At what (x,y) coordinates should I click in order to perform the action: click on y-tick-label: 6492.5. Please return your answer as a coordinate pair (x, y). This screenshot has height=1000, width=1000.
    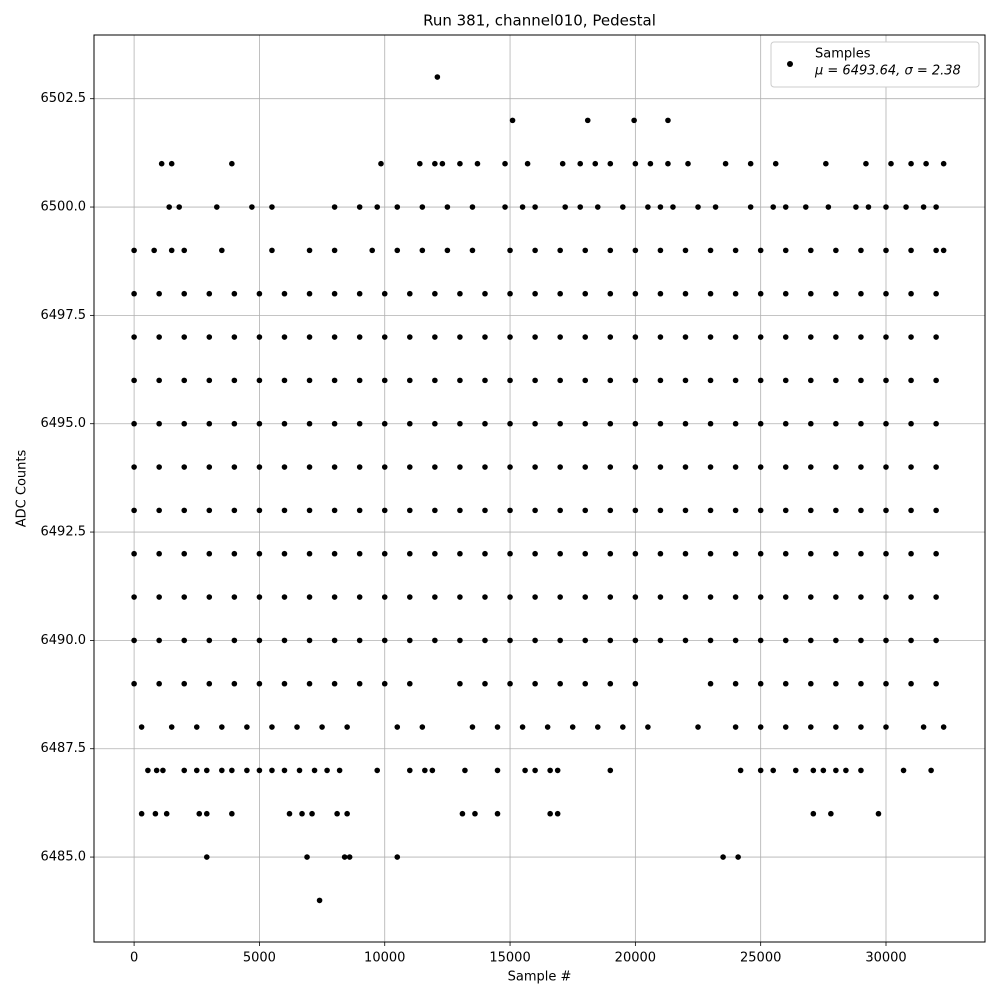
    Looking at the image, I should click on (64, 532).